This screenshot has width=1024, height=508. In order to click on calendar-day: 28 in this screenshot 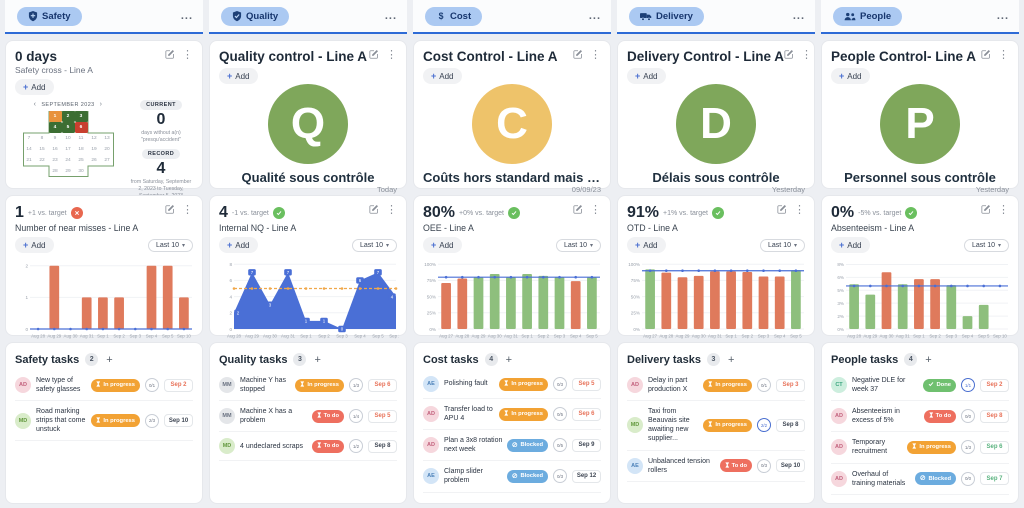, I will do `click(55, 171)`.